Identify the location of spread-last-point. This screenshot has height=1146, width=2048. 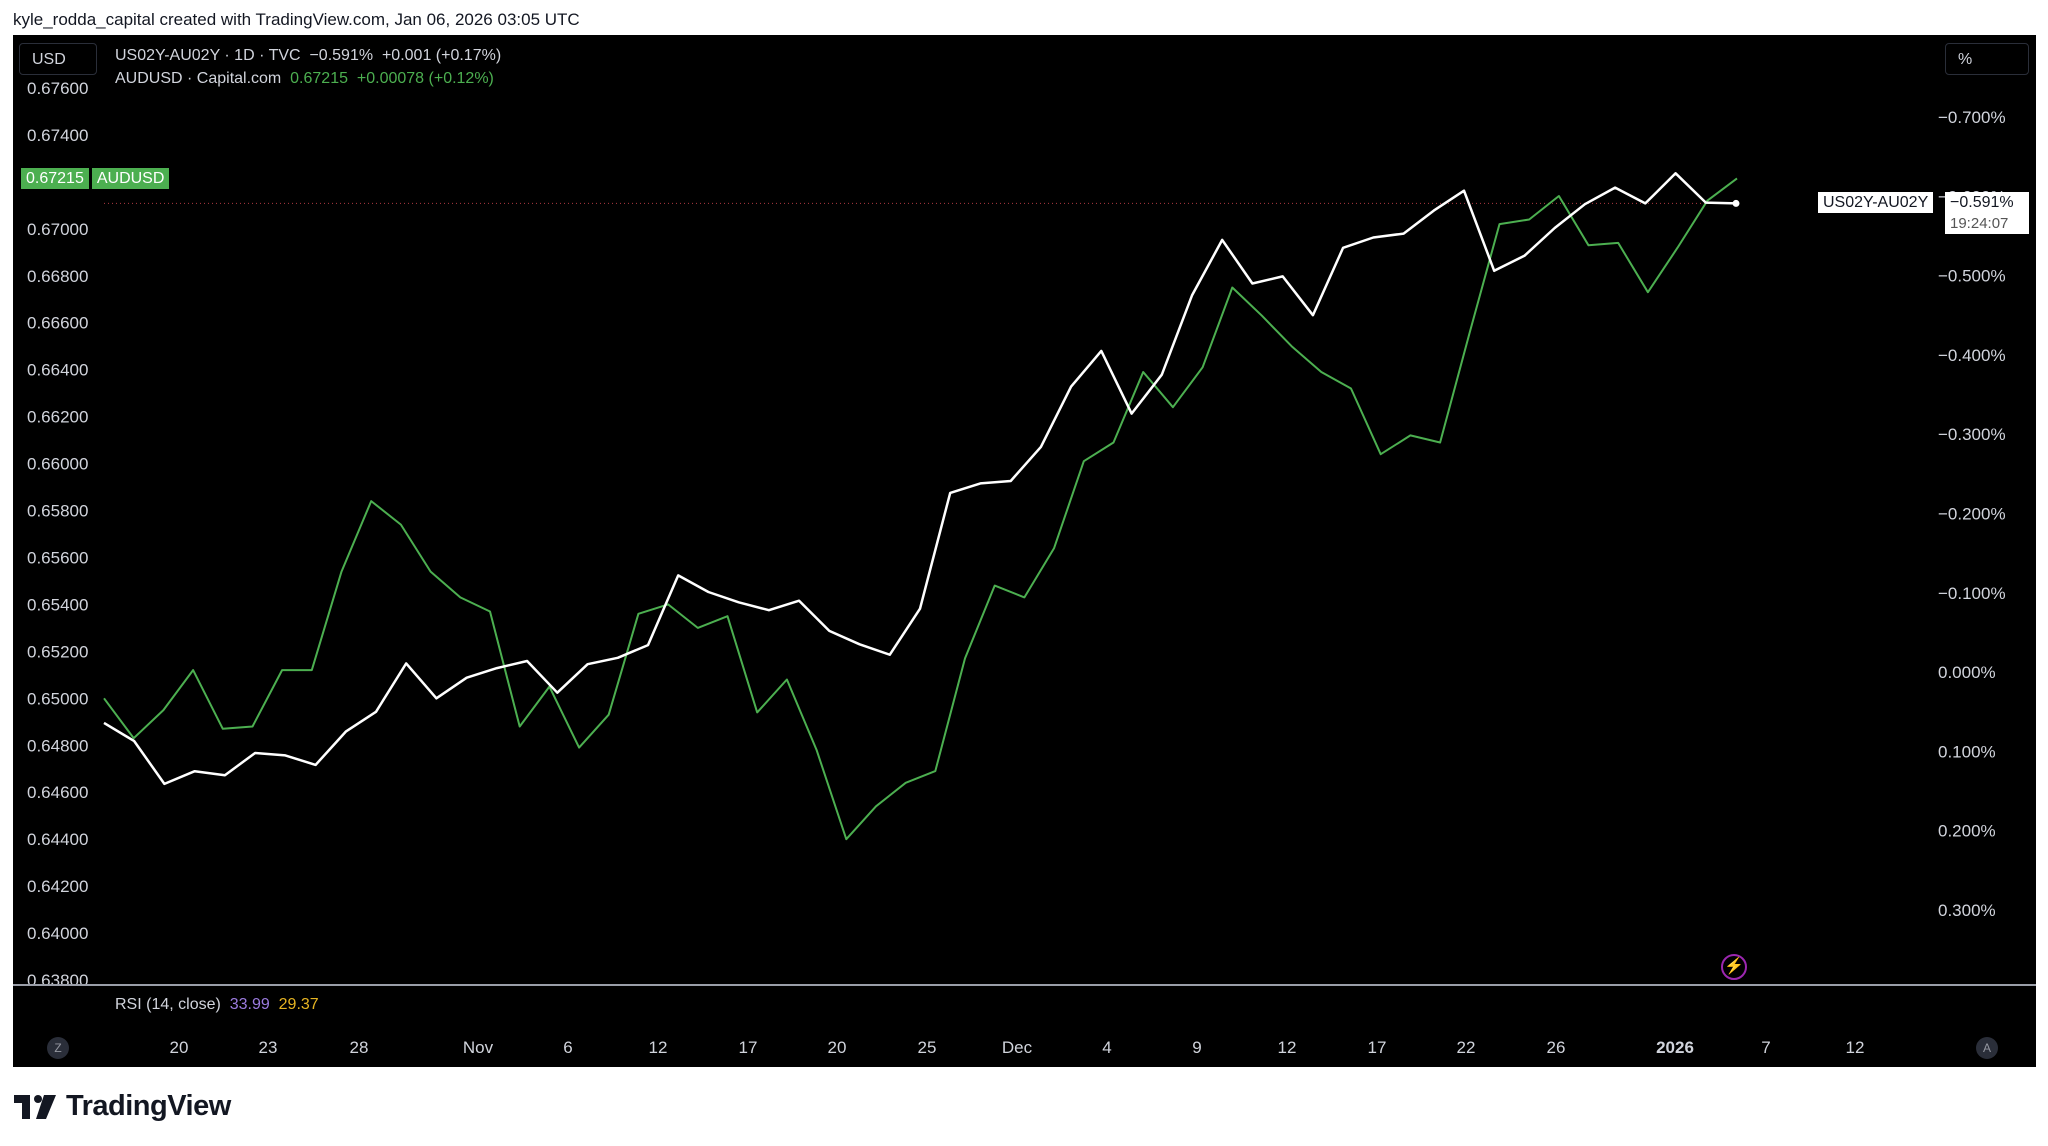
(1736, 203).